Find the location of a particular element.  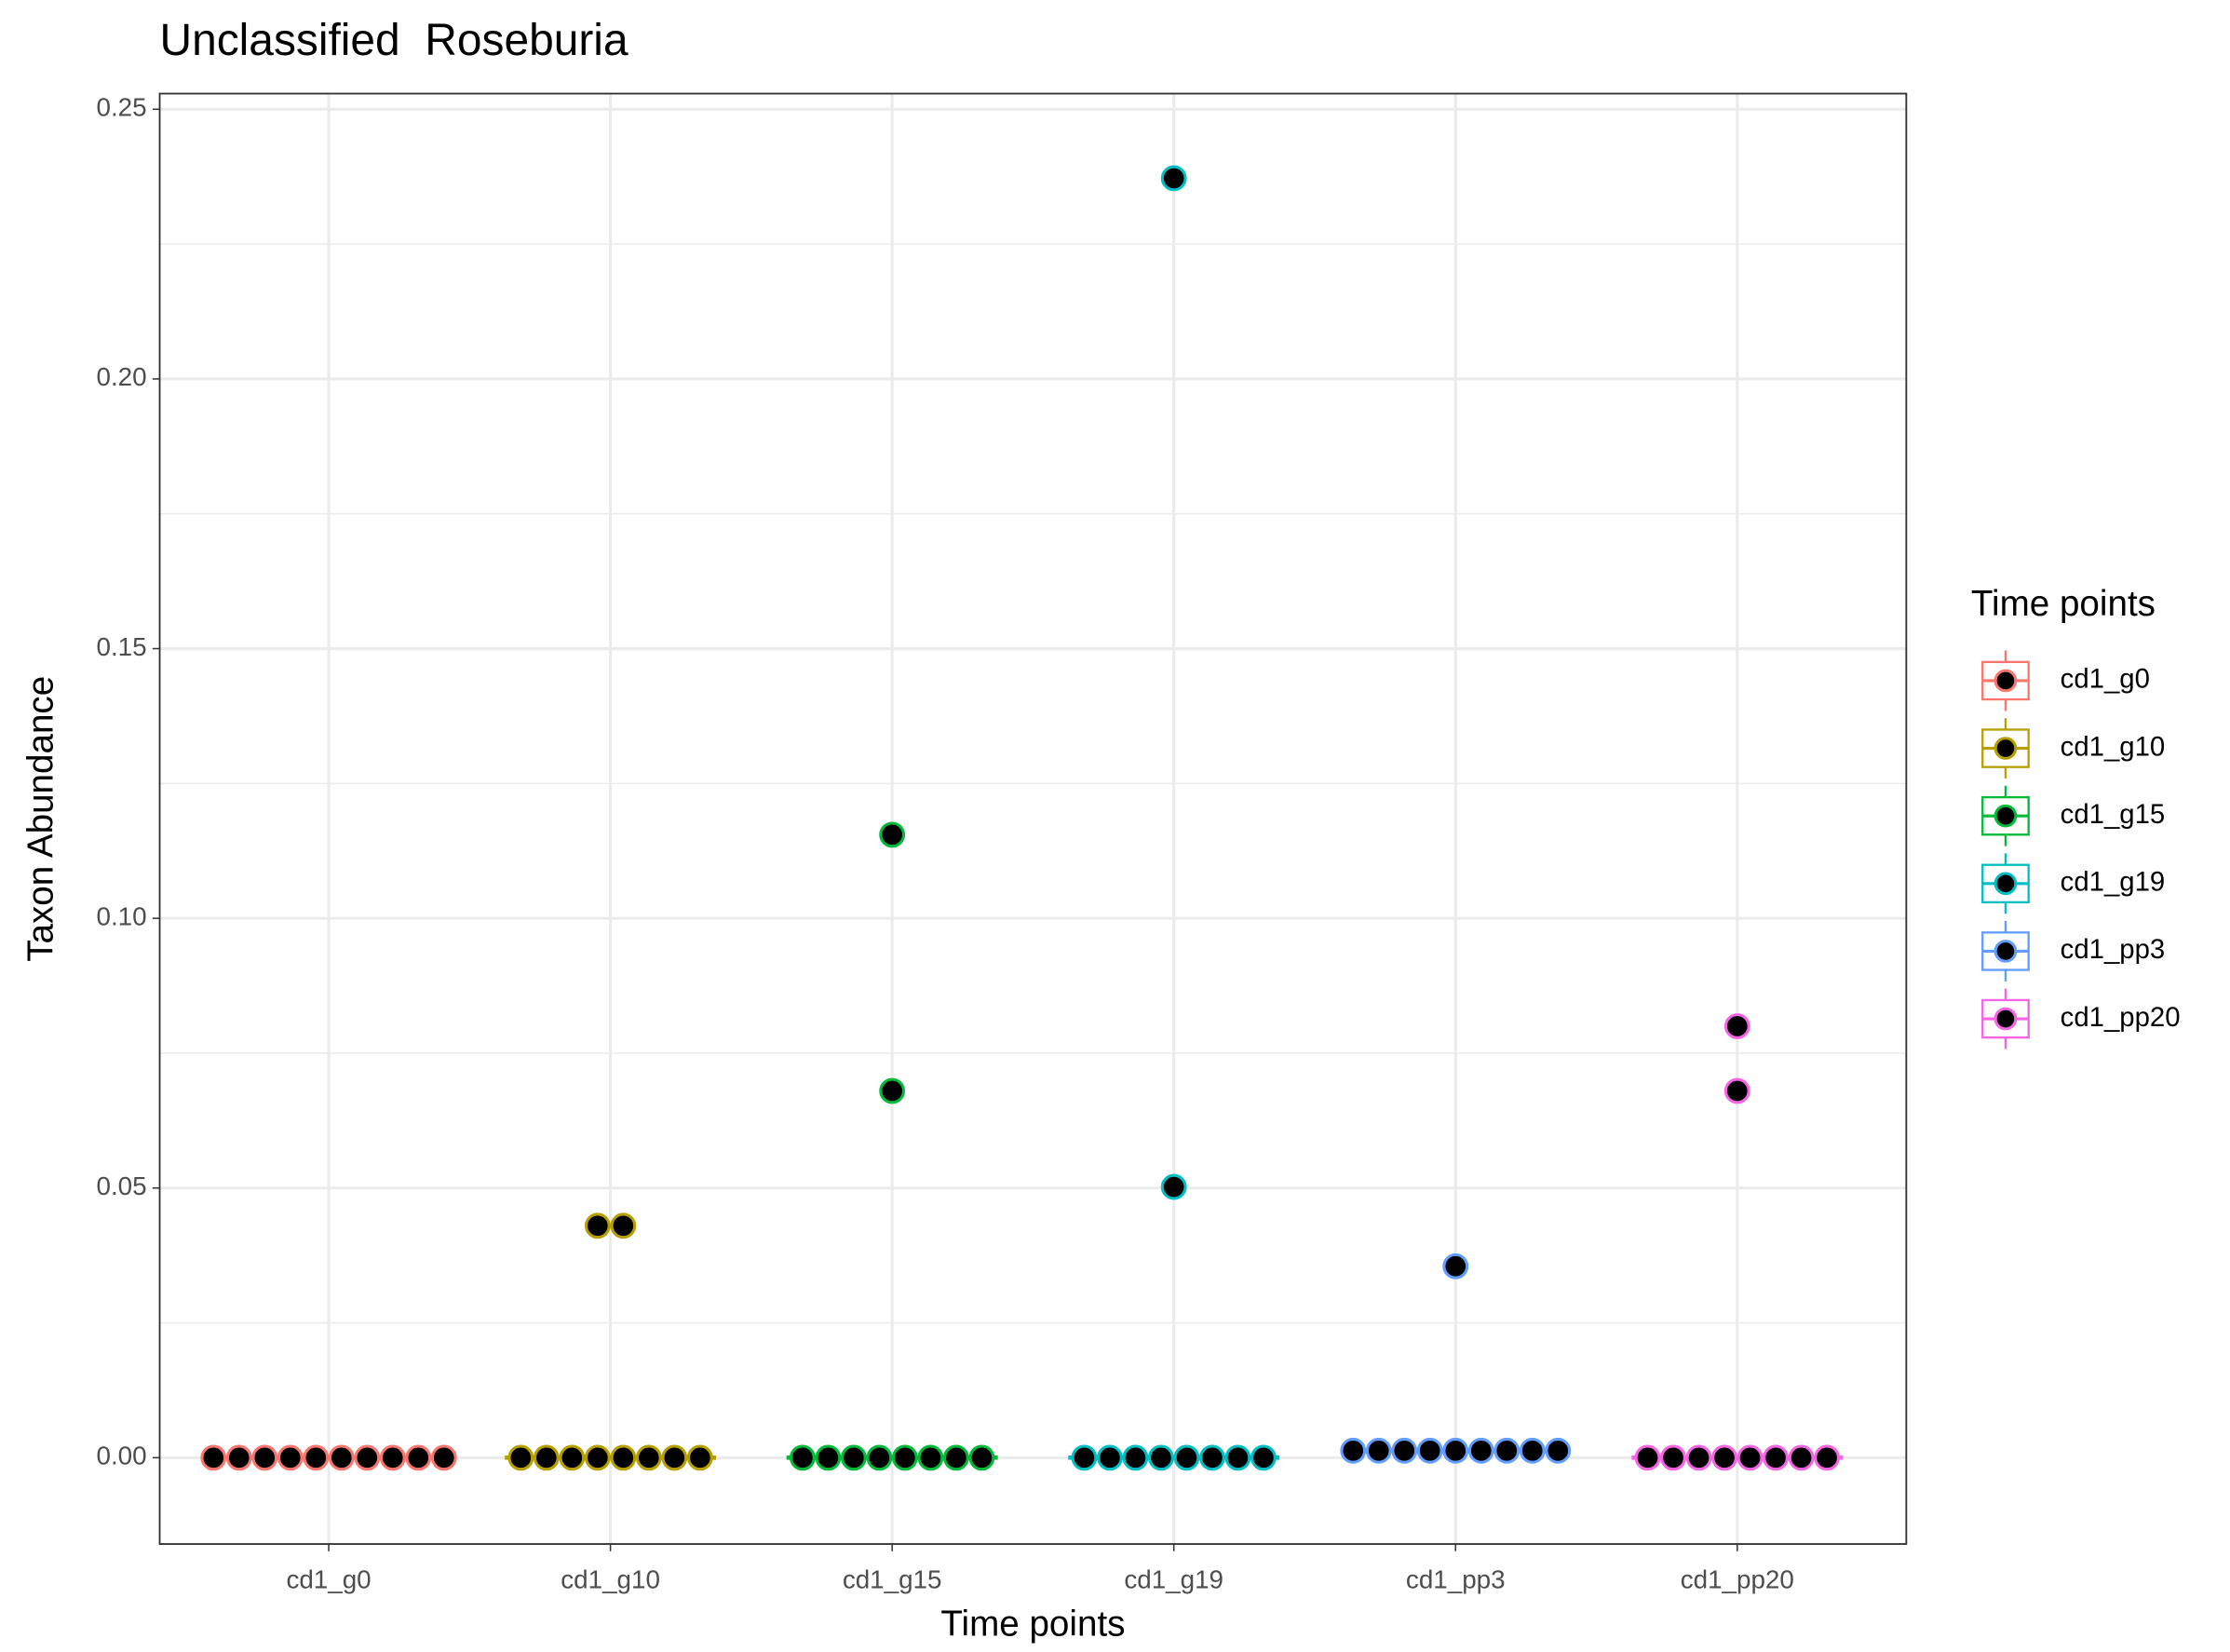

x-tick-label: cd1_g15 is located at coordinates (893, 1579).